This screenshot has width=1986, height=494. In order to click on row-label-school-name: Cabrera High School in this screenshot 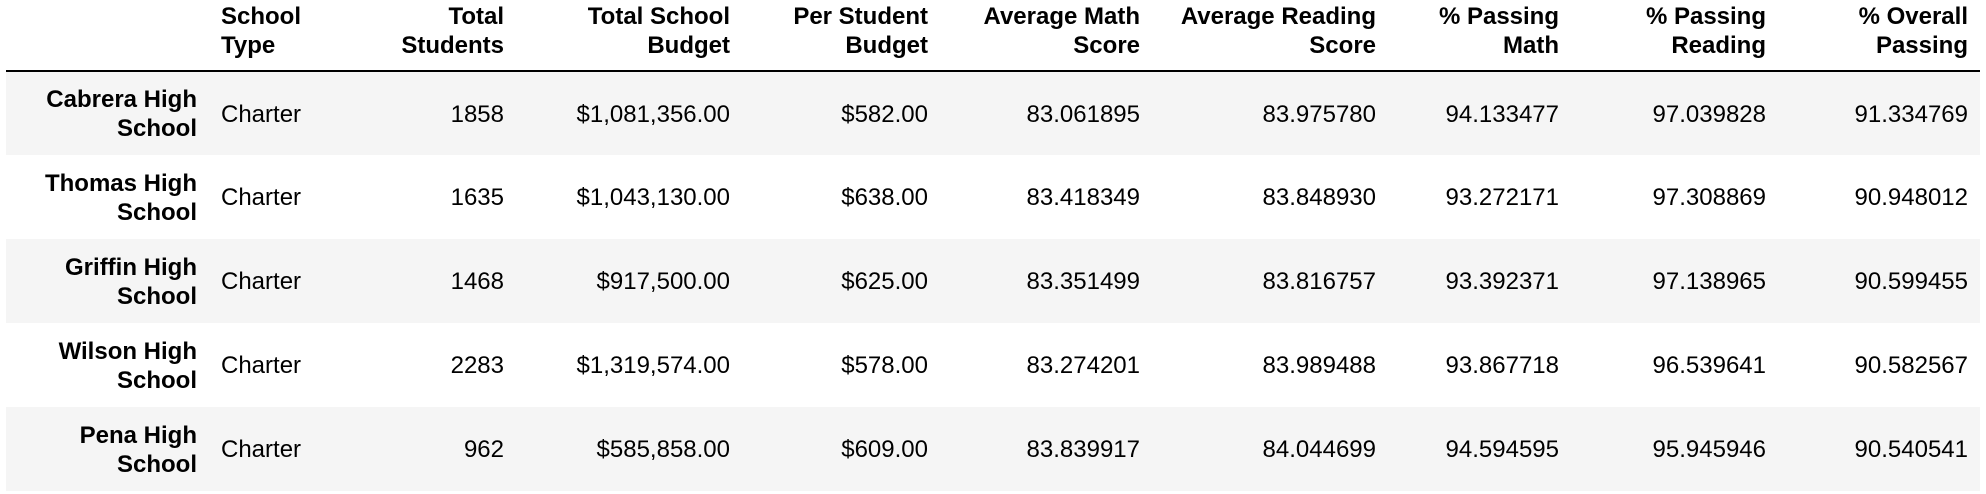, I will do `click(121, 114)`.